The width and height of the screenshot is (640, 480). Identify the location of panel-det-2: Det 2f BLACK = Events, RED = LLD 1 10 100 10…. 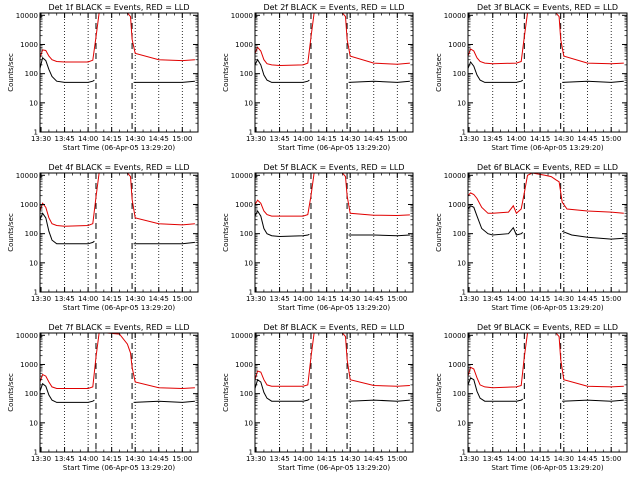
(318, 77).